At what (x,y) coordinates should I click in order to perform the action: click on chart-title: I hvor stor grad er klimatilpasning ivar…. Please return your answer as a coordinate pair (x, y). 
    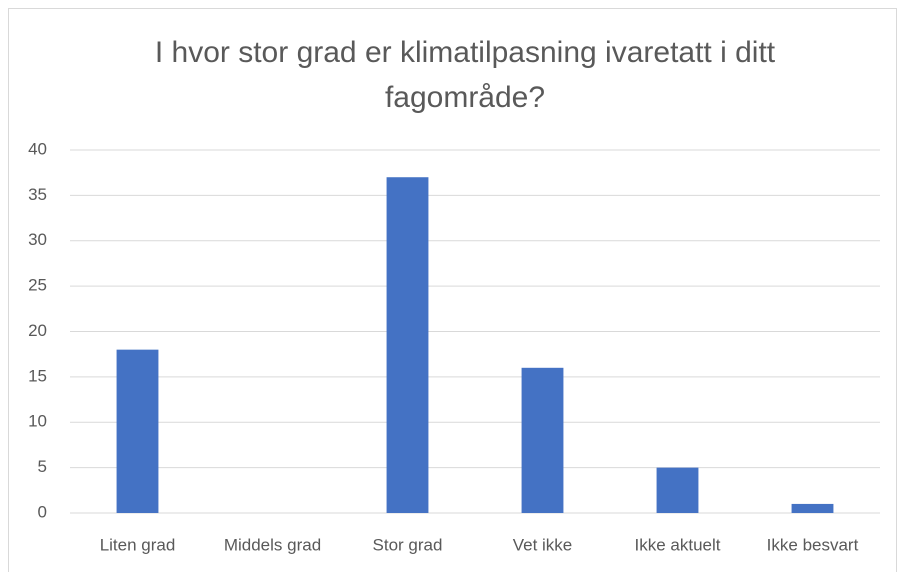
    Looking at the image, I should click on (465, 75).